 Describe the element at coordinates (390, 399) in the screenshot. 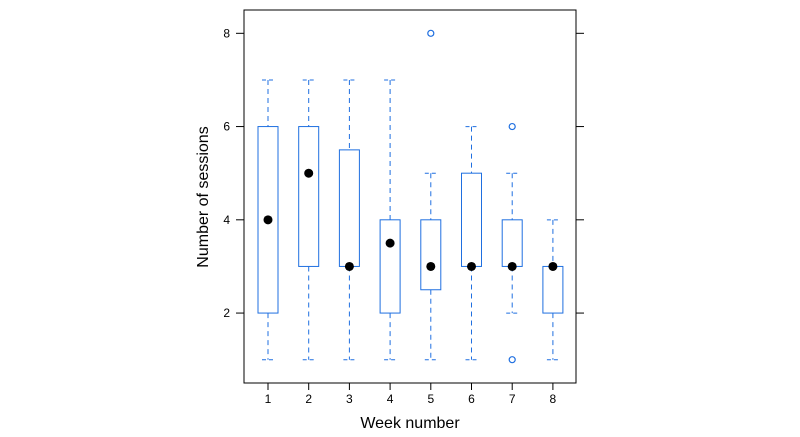

I see `x-tick-label: 4` at that location.